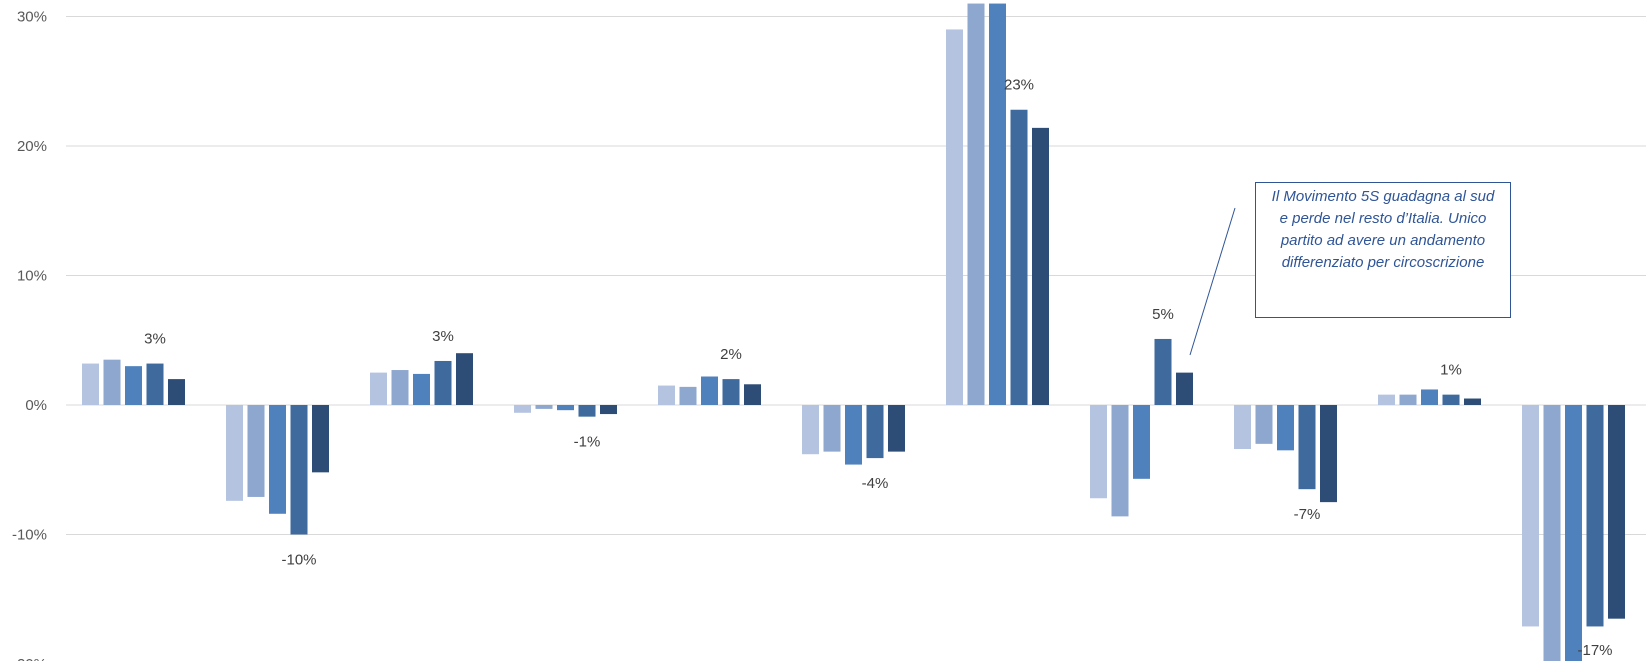 This screenshot has height=661, width=1646. Describe the element at coordinates (875, 483) in the screenshot. I see `data-label: -4%` at that location.